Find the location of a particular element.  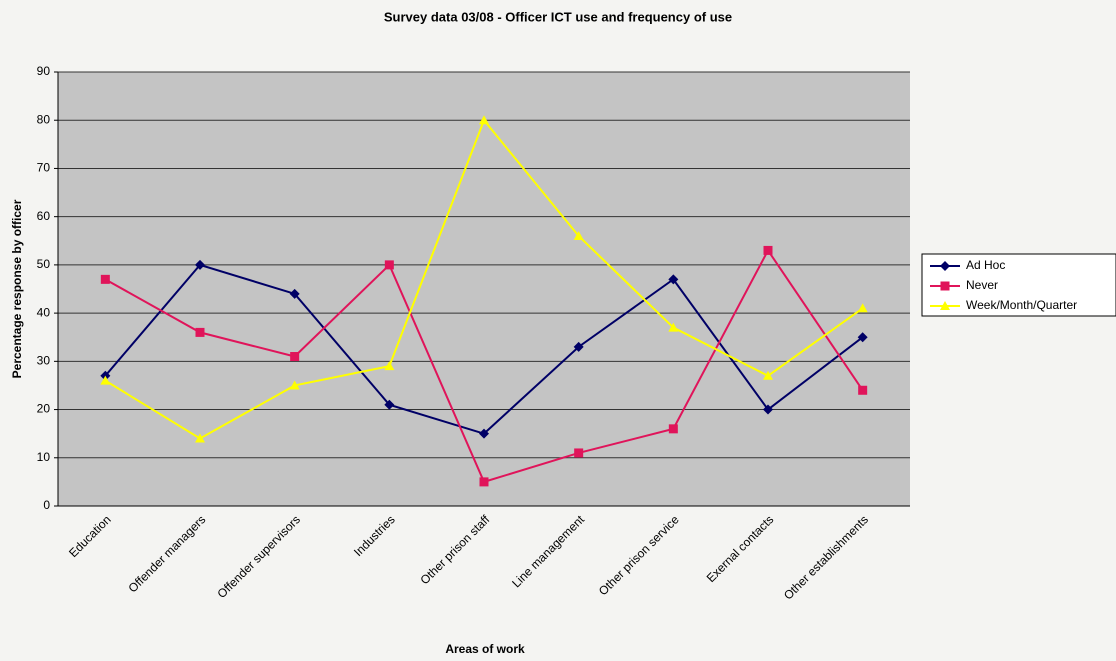

legend-label: Week/Month/Quarter is located at coordinates (1021, 305).